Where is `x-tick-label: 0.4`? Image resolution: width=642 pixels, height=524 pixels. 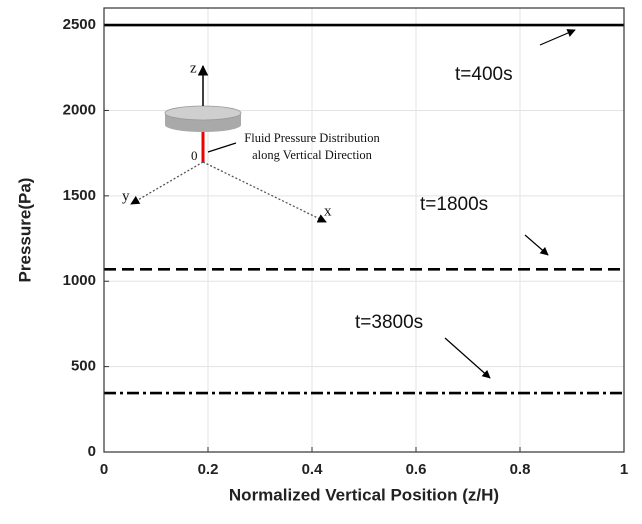
x-tick-label: 0.4 is located at coordinates (313, 469).